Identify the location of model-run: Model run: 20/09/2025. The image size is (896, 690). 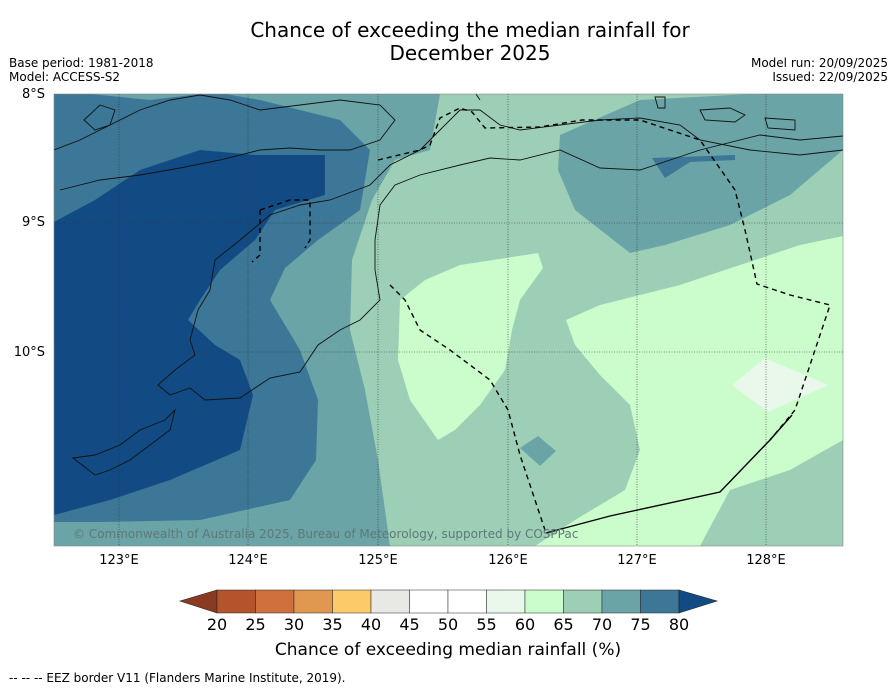
(819, 63).